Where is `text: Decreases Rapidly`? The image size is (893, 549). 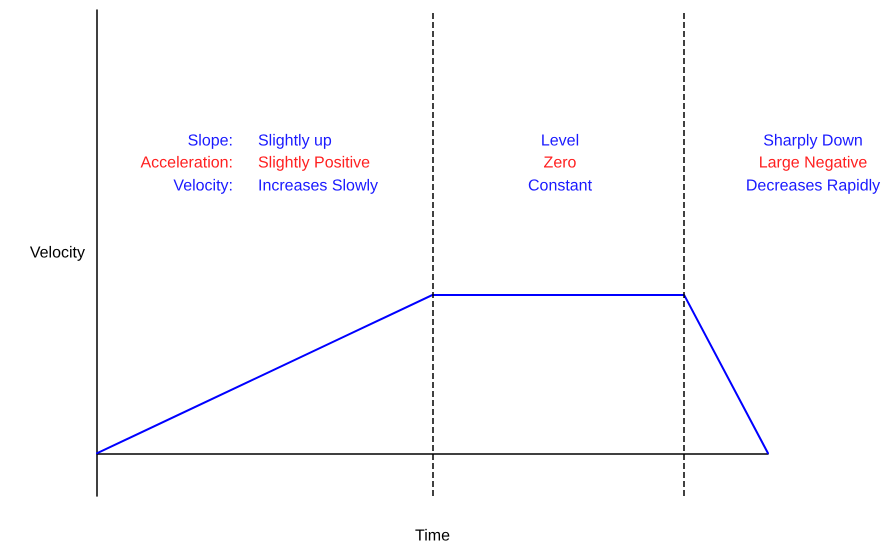
text: Decreases Rapidly is located at coordinates (813, 186).